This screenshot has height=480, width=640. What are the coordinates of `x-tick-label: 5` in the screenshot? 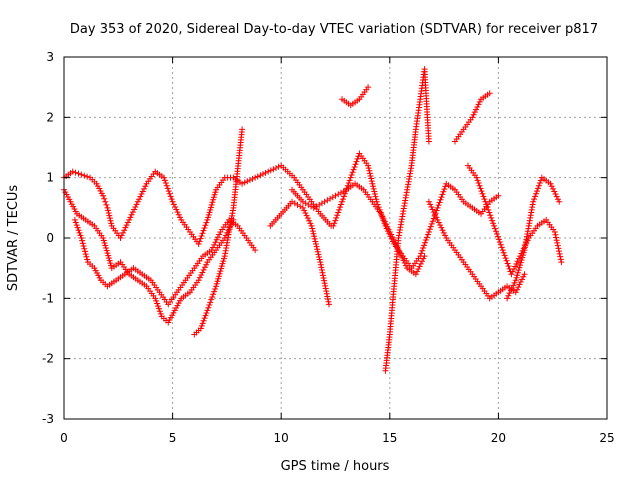 It's located at (173, 438).